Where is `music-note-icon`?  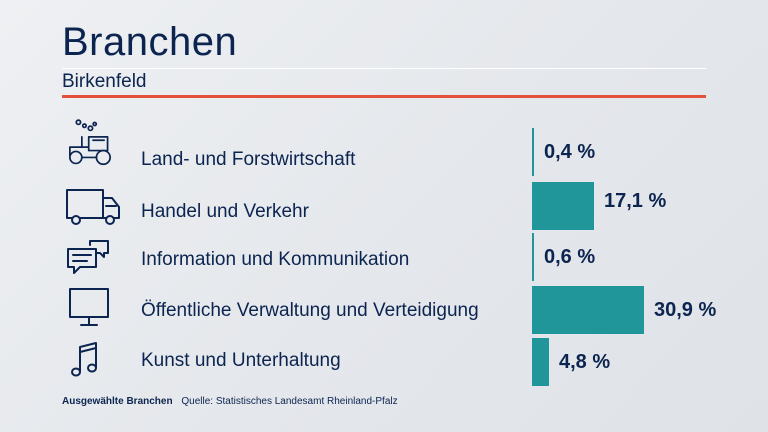 music-note-icon is located at coordinates (93, 359).